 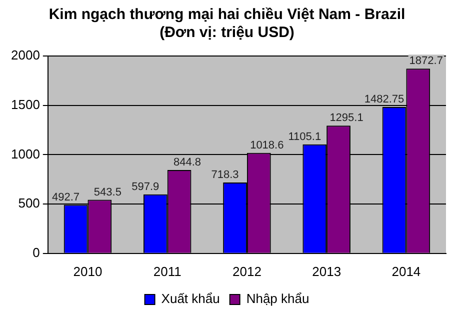 What do you see at coordinates (146, 186) in the screenshot?
I see `data-label: 597.9` at bounding box center [146, 186].